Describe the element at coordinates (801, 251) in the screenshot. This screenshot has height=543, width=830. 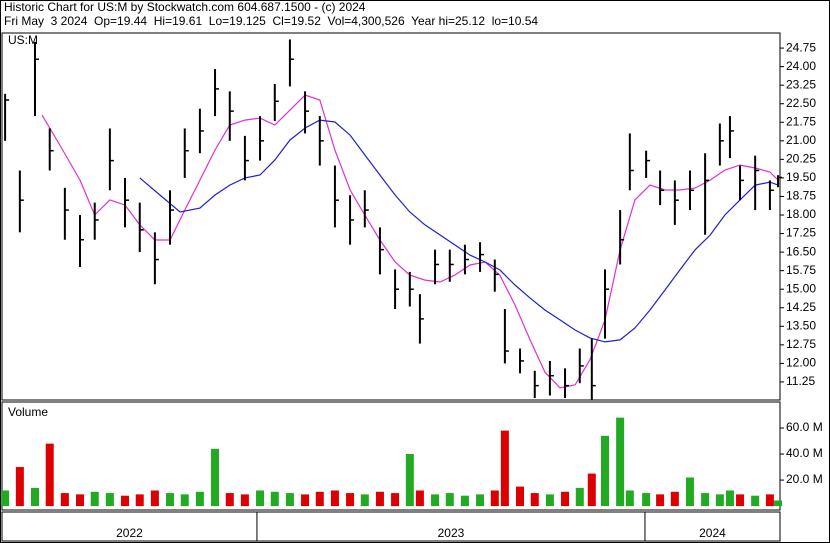
I see `y-tick-label: 16.50` at that location.